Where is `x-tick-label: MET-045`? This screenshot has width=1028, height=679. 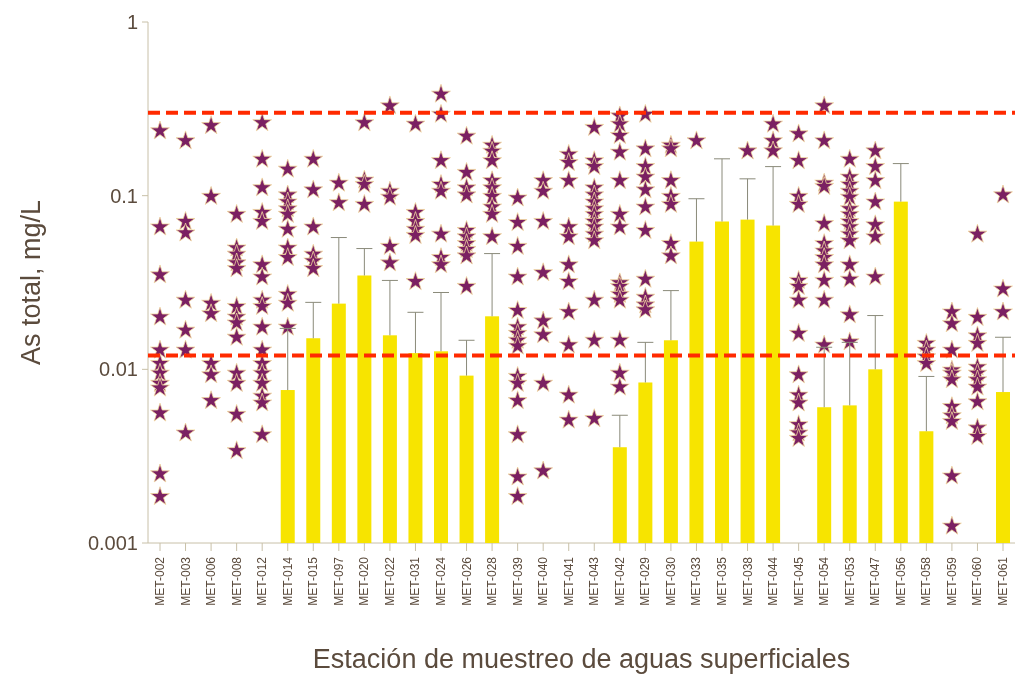
x-tick-label: MET-045 is located at coordinates (798, 581).